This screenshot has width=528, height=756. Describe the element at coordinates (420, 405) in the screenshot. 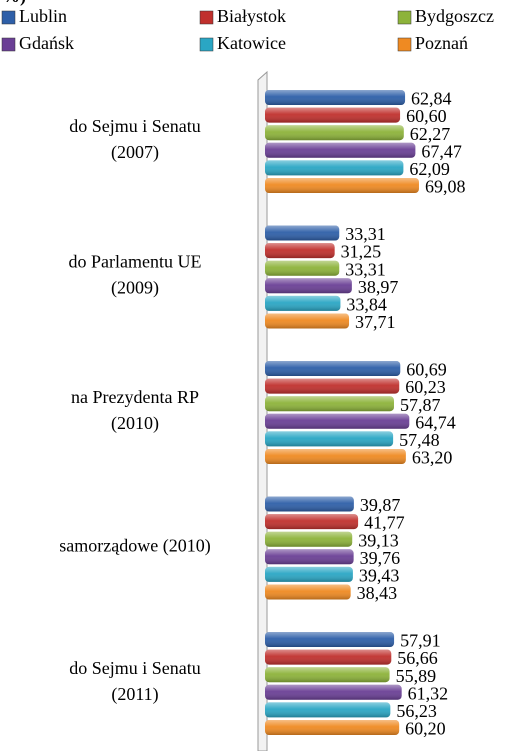

I see `value-label: 57,87` at that location.